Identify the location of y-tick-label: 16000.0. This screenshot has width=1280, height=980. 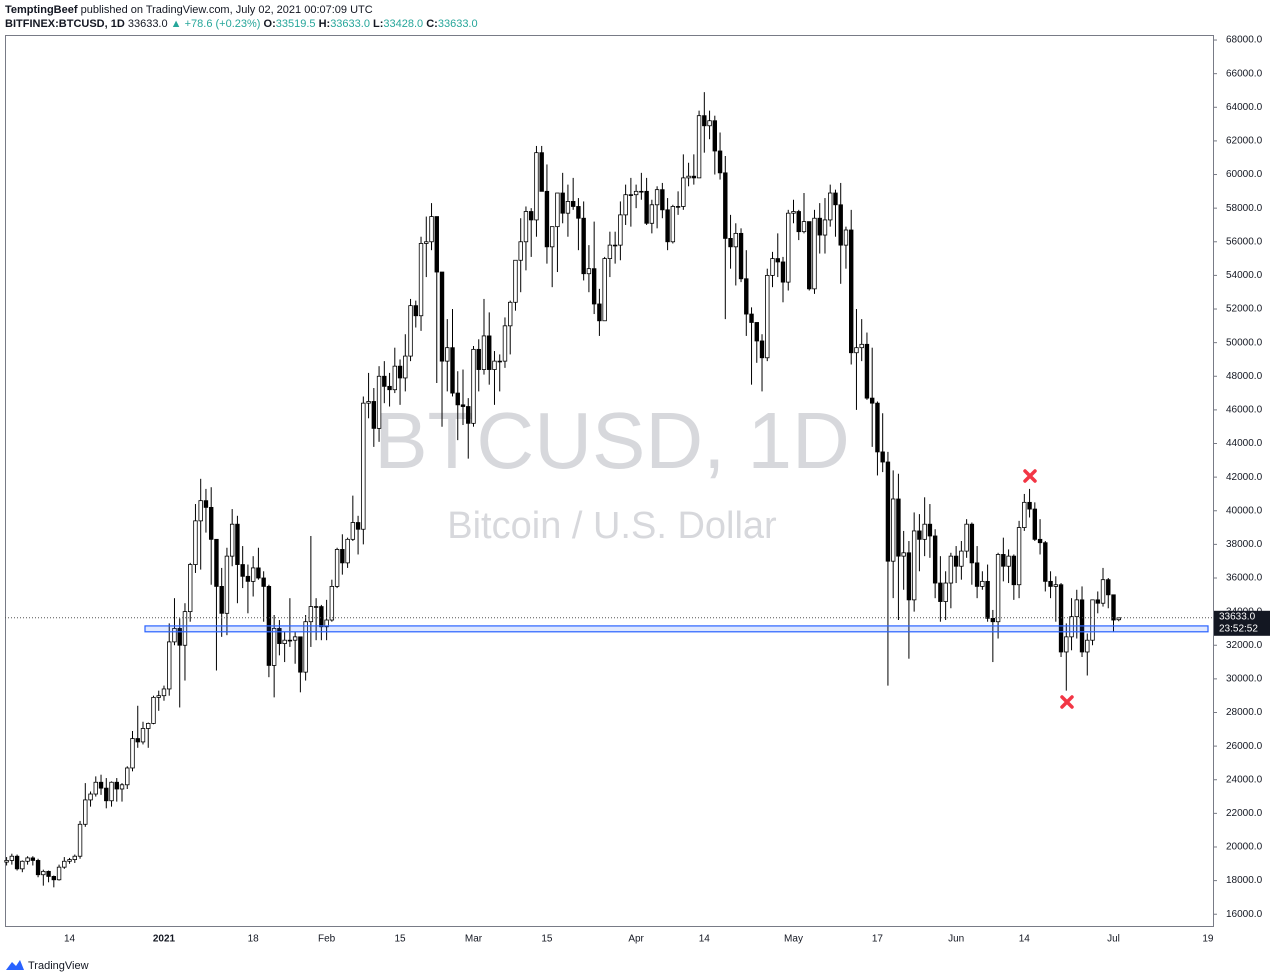
(1244, 914).